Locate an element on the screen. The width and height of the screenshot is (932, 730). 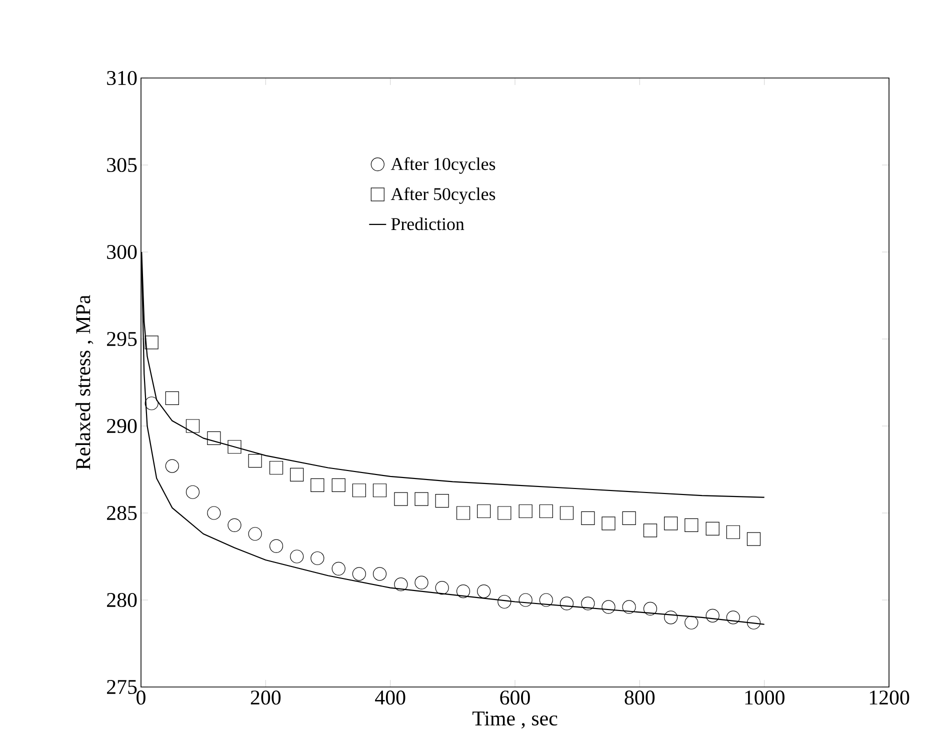
x-tick-label: 800 is located at coordinates (639, 697).